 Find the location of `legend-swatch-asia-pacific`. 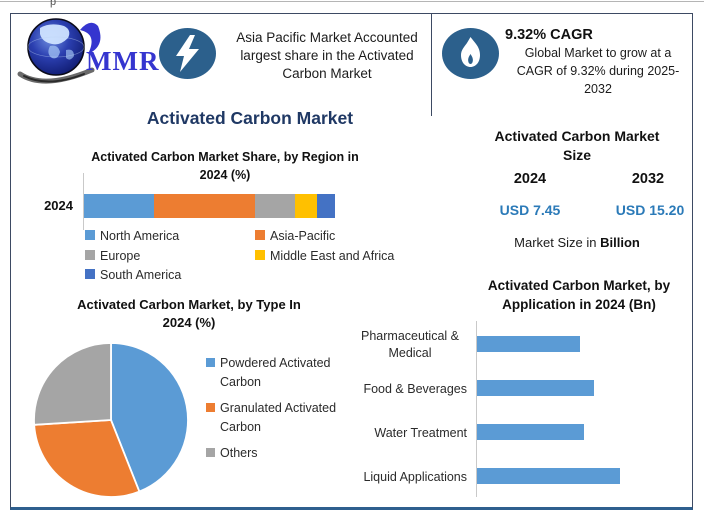

legend-swatch-asia-pacific is located at coordinates (260, 235).